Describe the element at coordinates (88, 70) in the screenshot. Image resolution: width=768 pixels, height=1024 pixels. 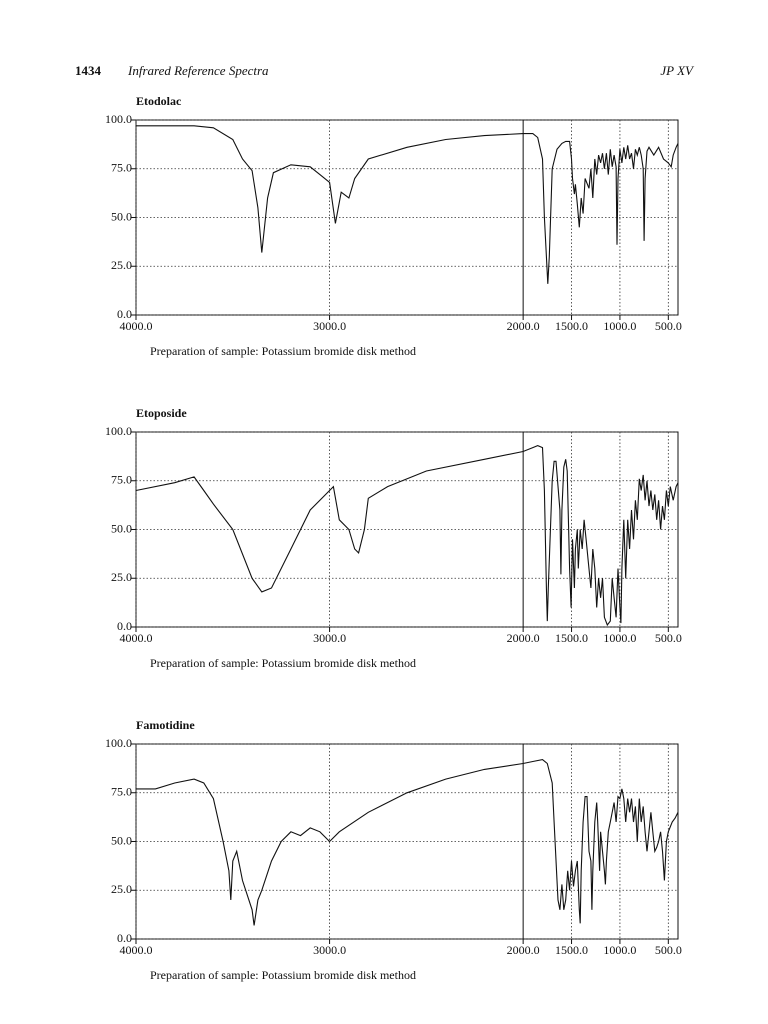
I see `page-number: 1434` at that location.